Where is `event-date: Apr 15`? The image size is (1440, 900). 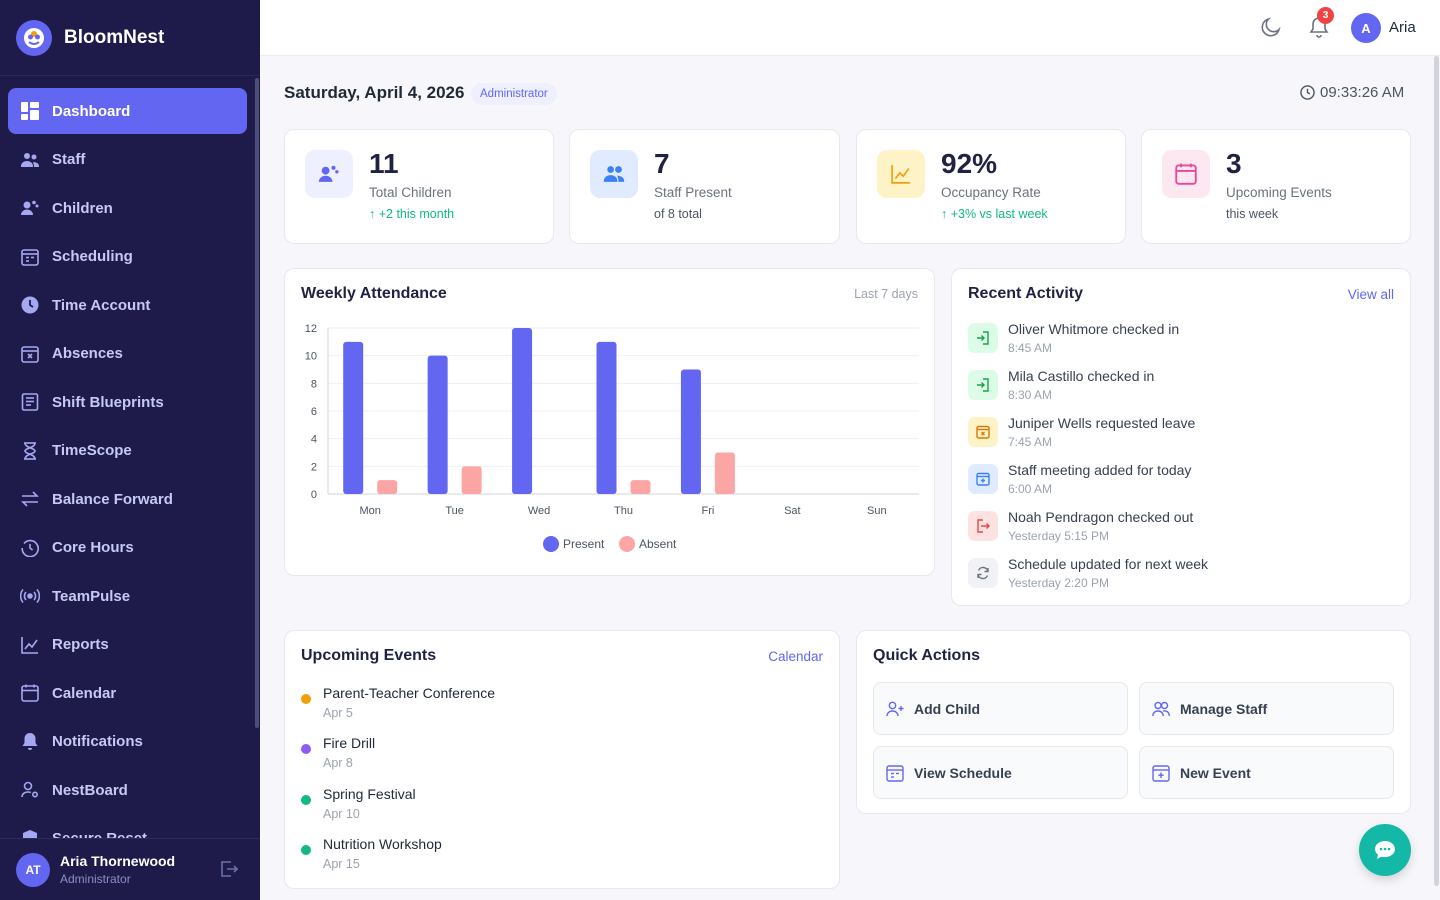 event-date: Apr 15 is located at coordinates (341, 864).